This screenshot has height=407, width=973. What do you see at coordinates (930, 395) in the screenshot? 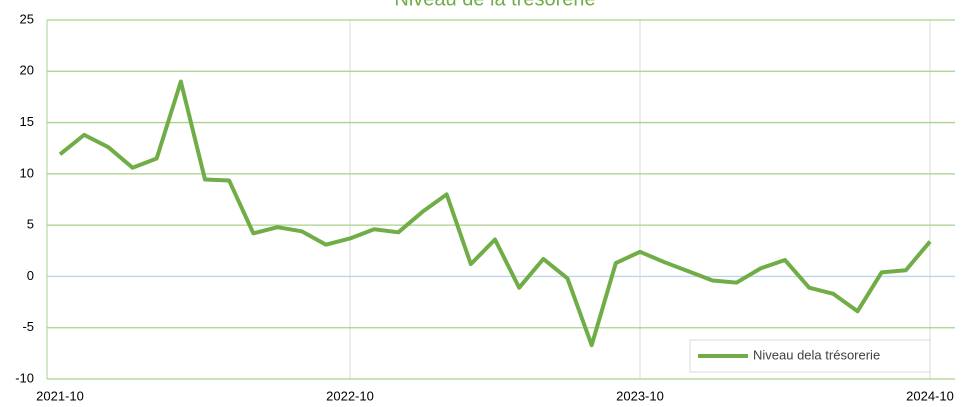
I see `x-tick-label: 2024-10` at bounding box center [930, 395].